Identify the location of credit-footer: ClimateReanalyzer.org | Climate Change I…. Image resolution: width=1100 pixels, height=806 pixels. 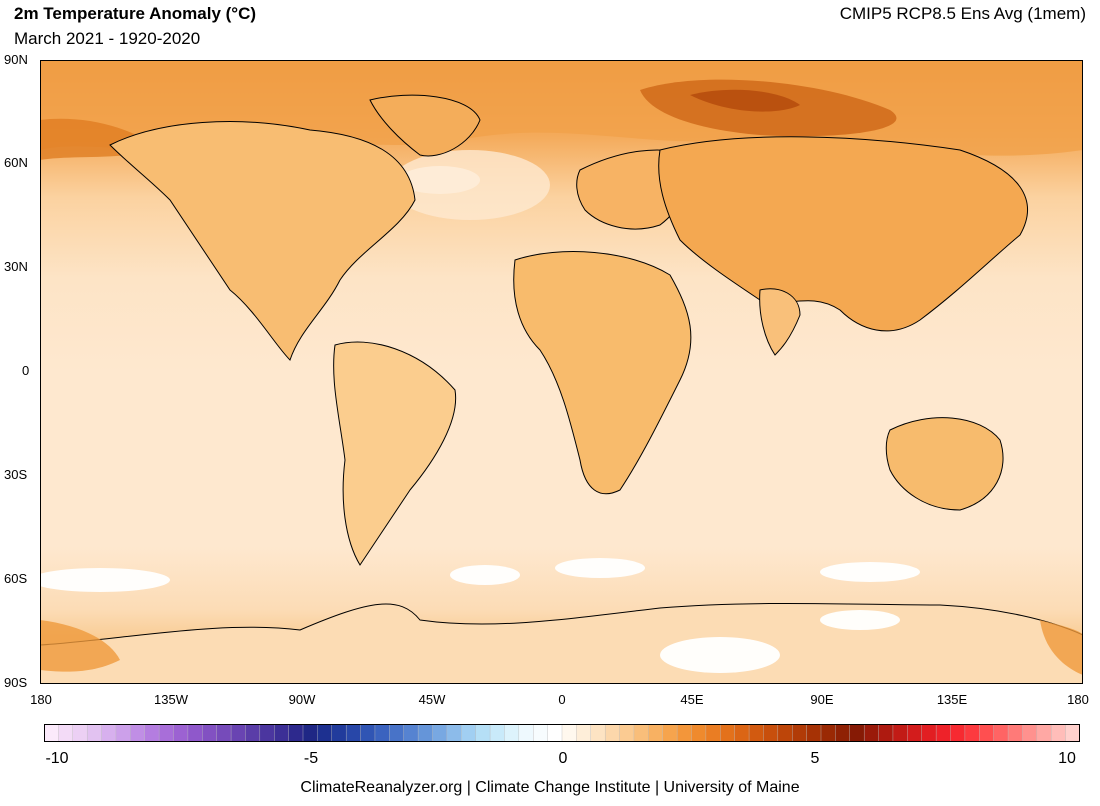
(550, 787).